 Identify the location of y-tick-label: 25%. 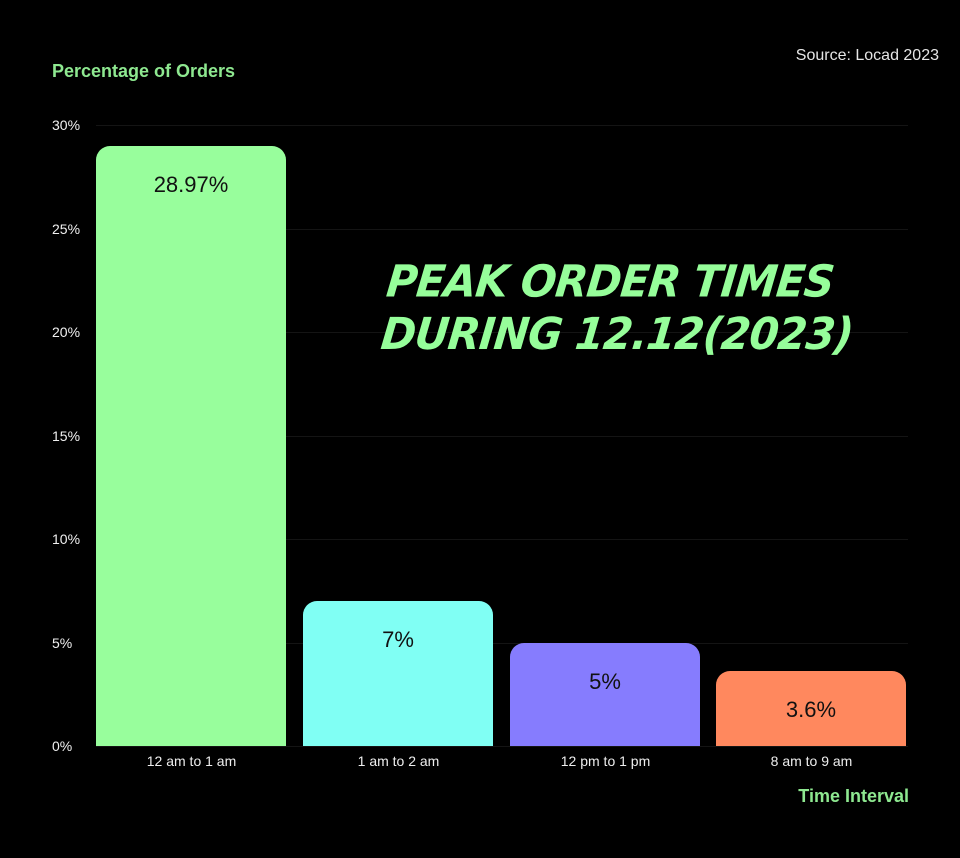
(66, 228).